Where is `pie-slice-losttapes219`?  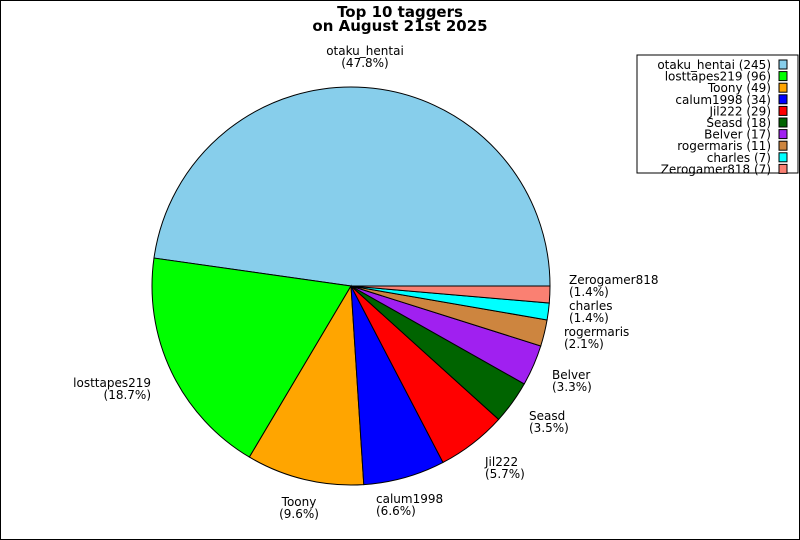
pie-slice-losttapes219 is located at coordinates (251, 357).